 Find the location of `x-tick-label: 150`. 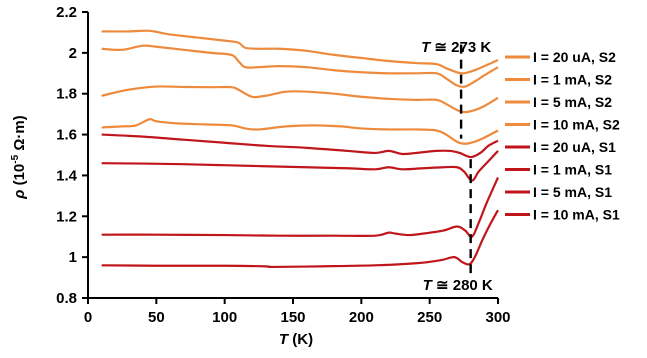

x-tick-label: 150 is located at coordinates (292, 317).